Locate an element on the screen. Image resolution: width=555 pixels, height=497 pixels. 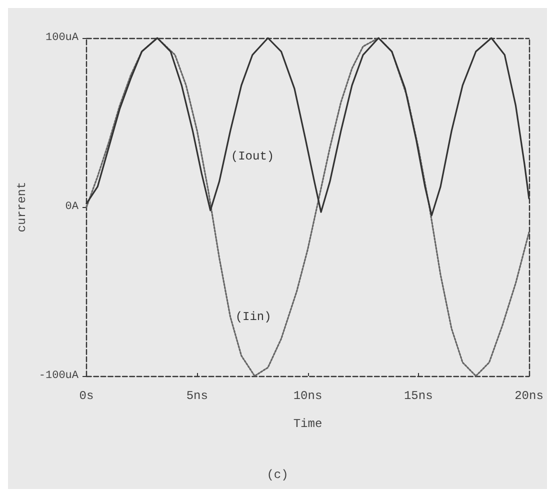
x-tick-label: 15ns is located at coordinates (418, 396).